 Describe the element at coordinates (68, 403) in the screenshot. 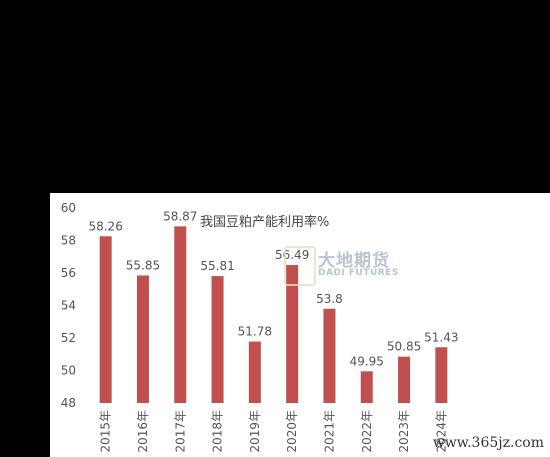

I see `y-tick-label: 48` at that location.